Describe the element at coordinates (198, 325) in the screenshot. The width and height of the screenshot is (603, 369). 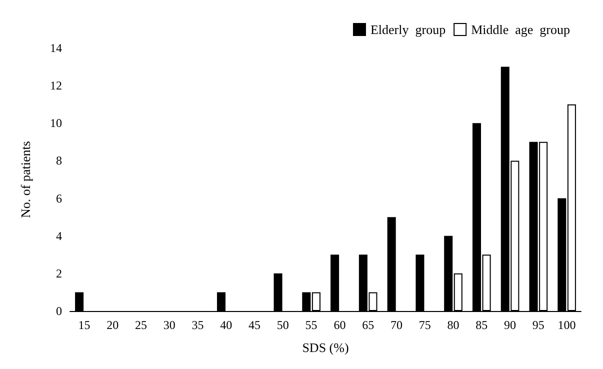
I see `x-tick-label: 35` at that location.